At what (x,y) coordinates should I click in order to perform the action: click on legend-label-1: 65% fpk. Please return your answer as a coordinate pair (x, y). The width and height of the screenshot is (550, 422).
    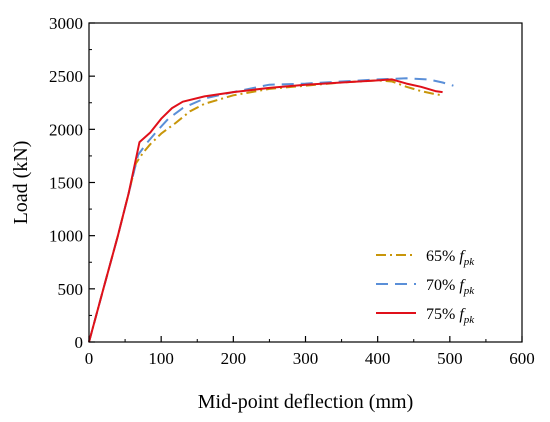
    Looking at the image, I should click on (450, 258).